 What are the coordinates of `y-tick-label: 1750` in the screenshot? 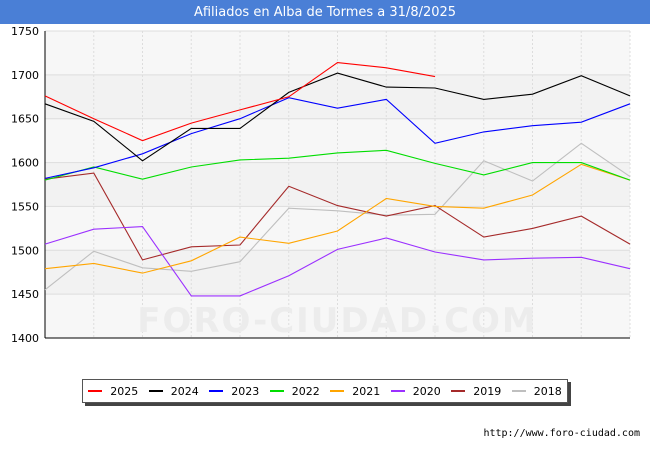 It's located at (25, 31).